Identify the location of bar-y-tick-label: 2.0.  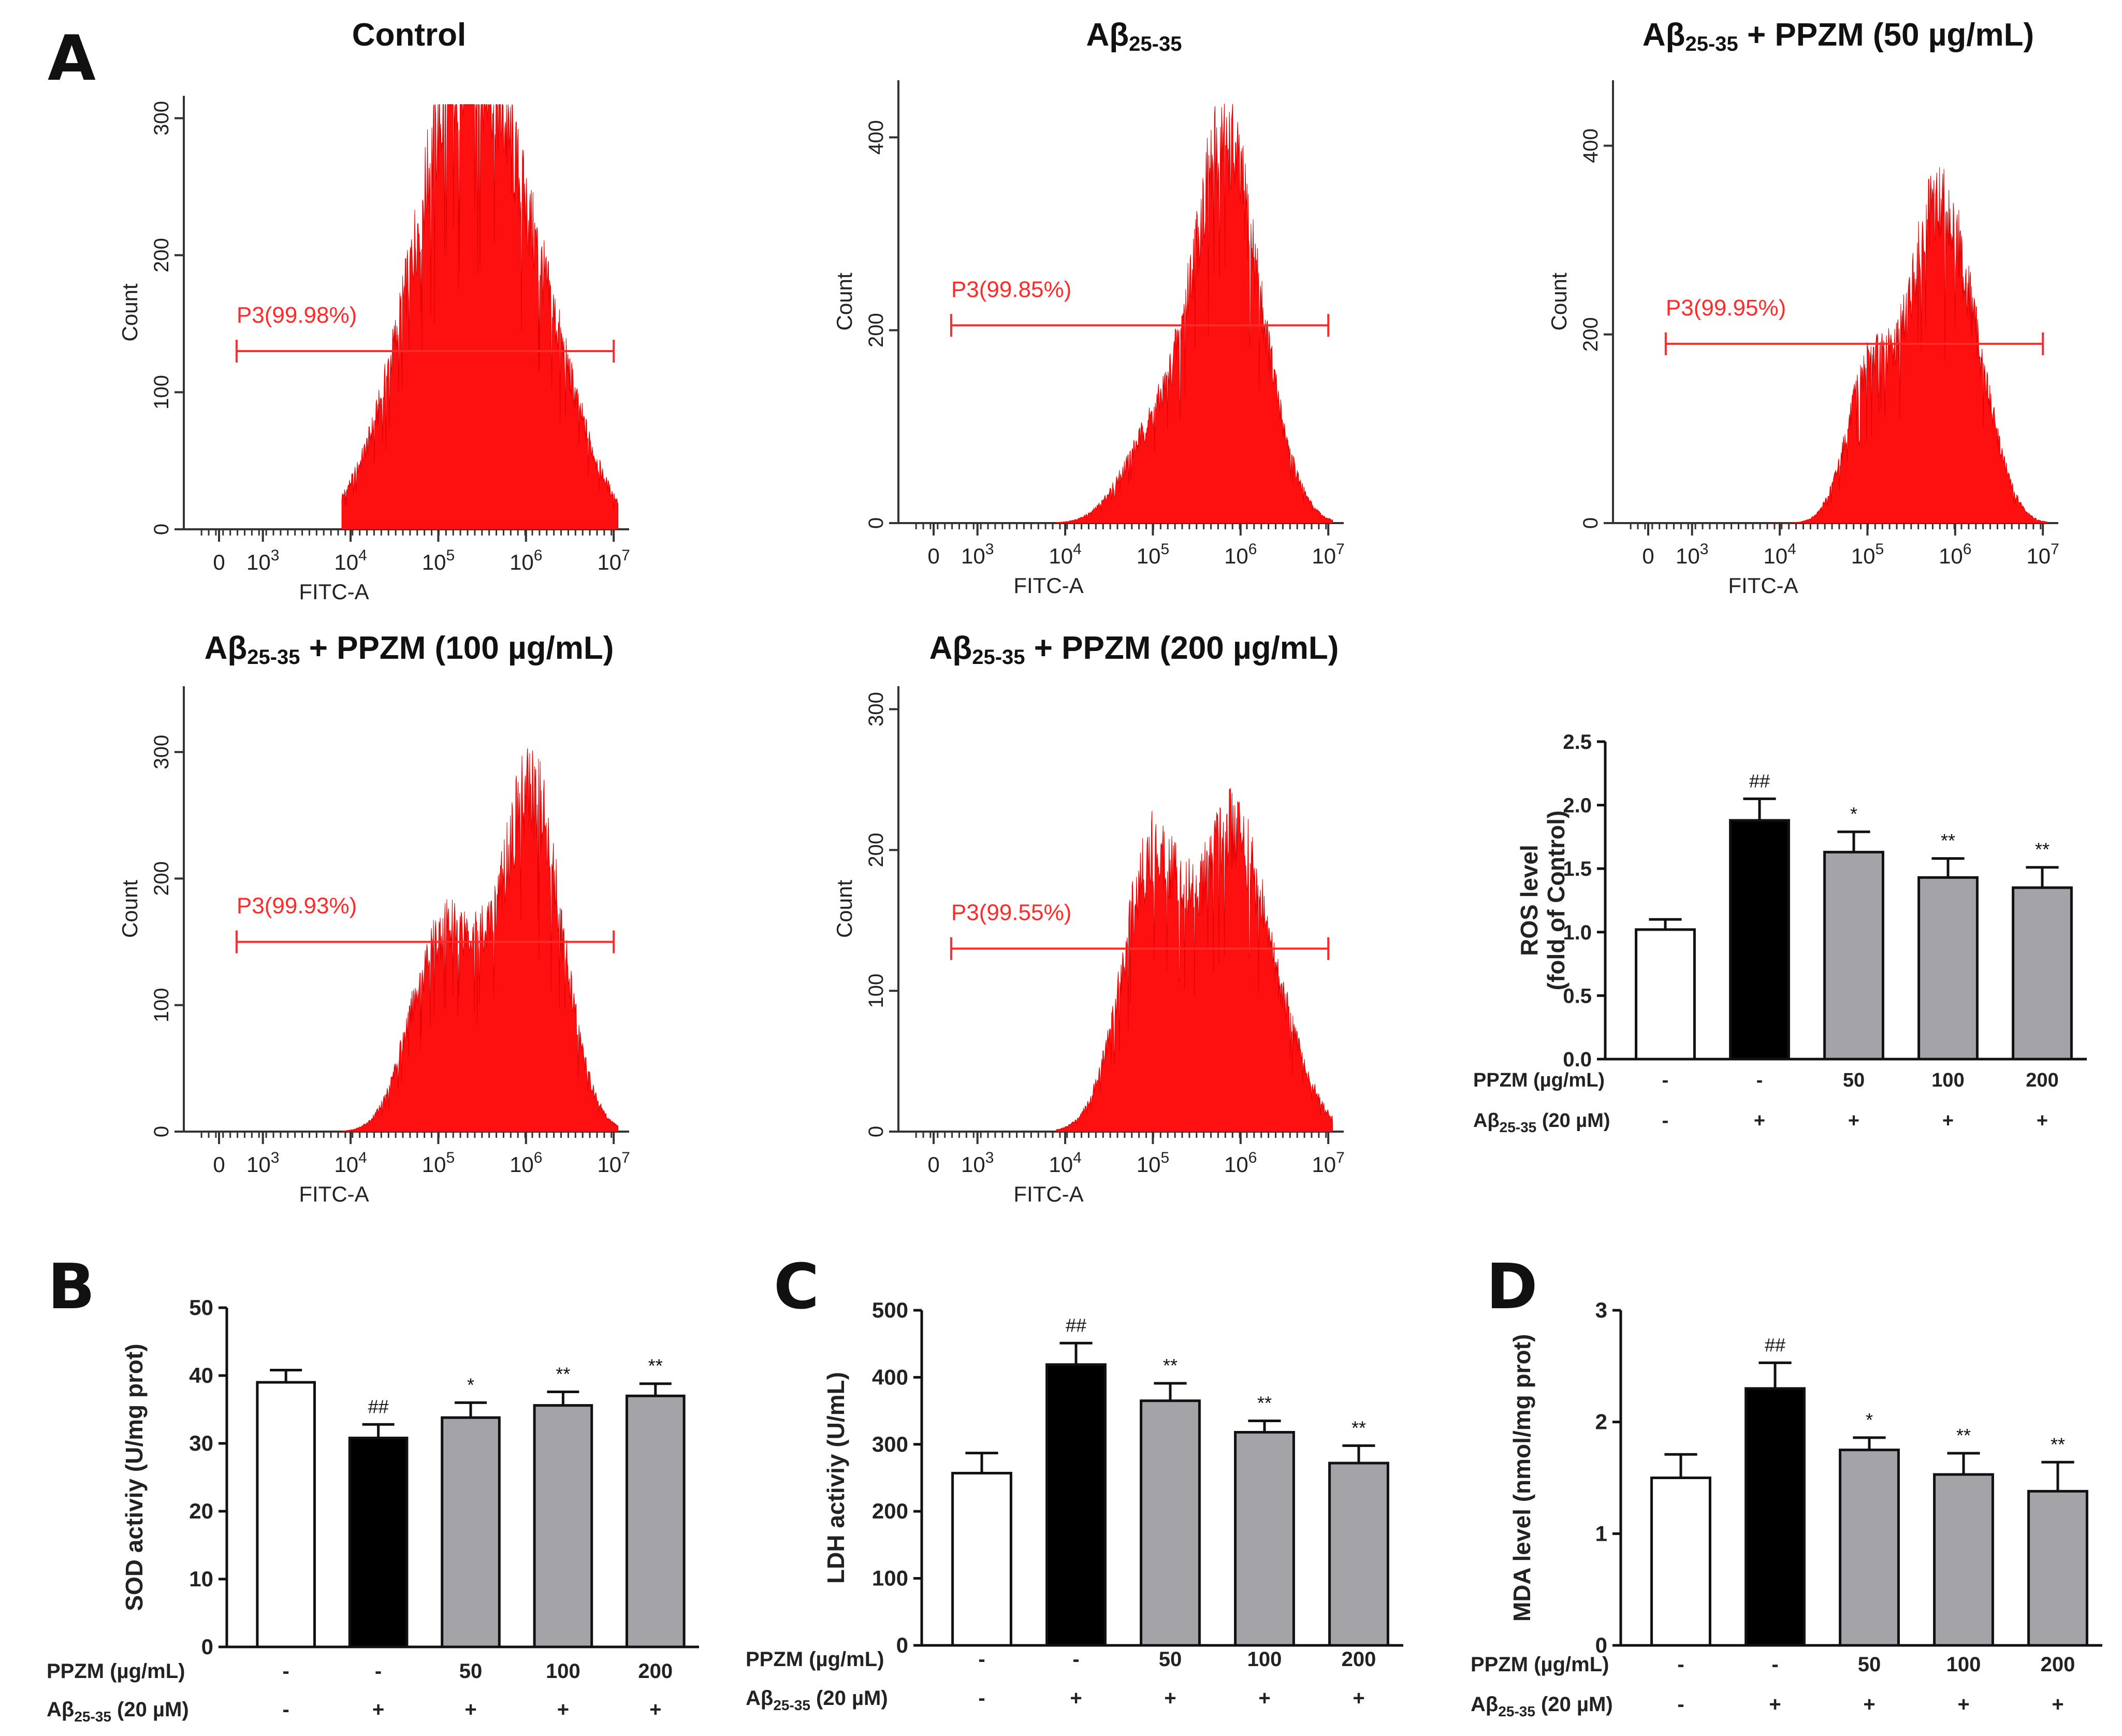
(1577, 805).